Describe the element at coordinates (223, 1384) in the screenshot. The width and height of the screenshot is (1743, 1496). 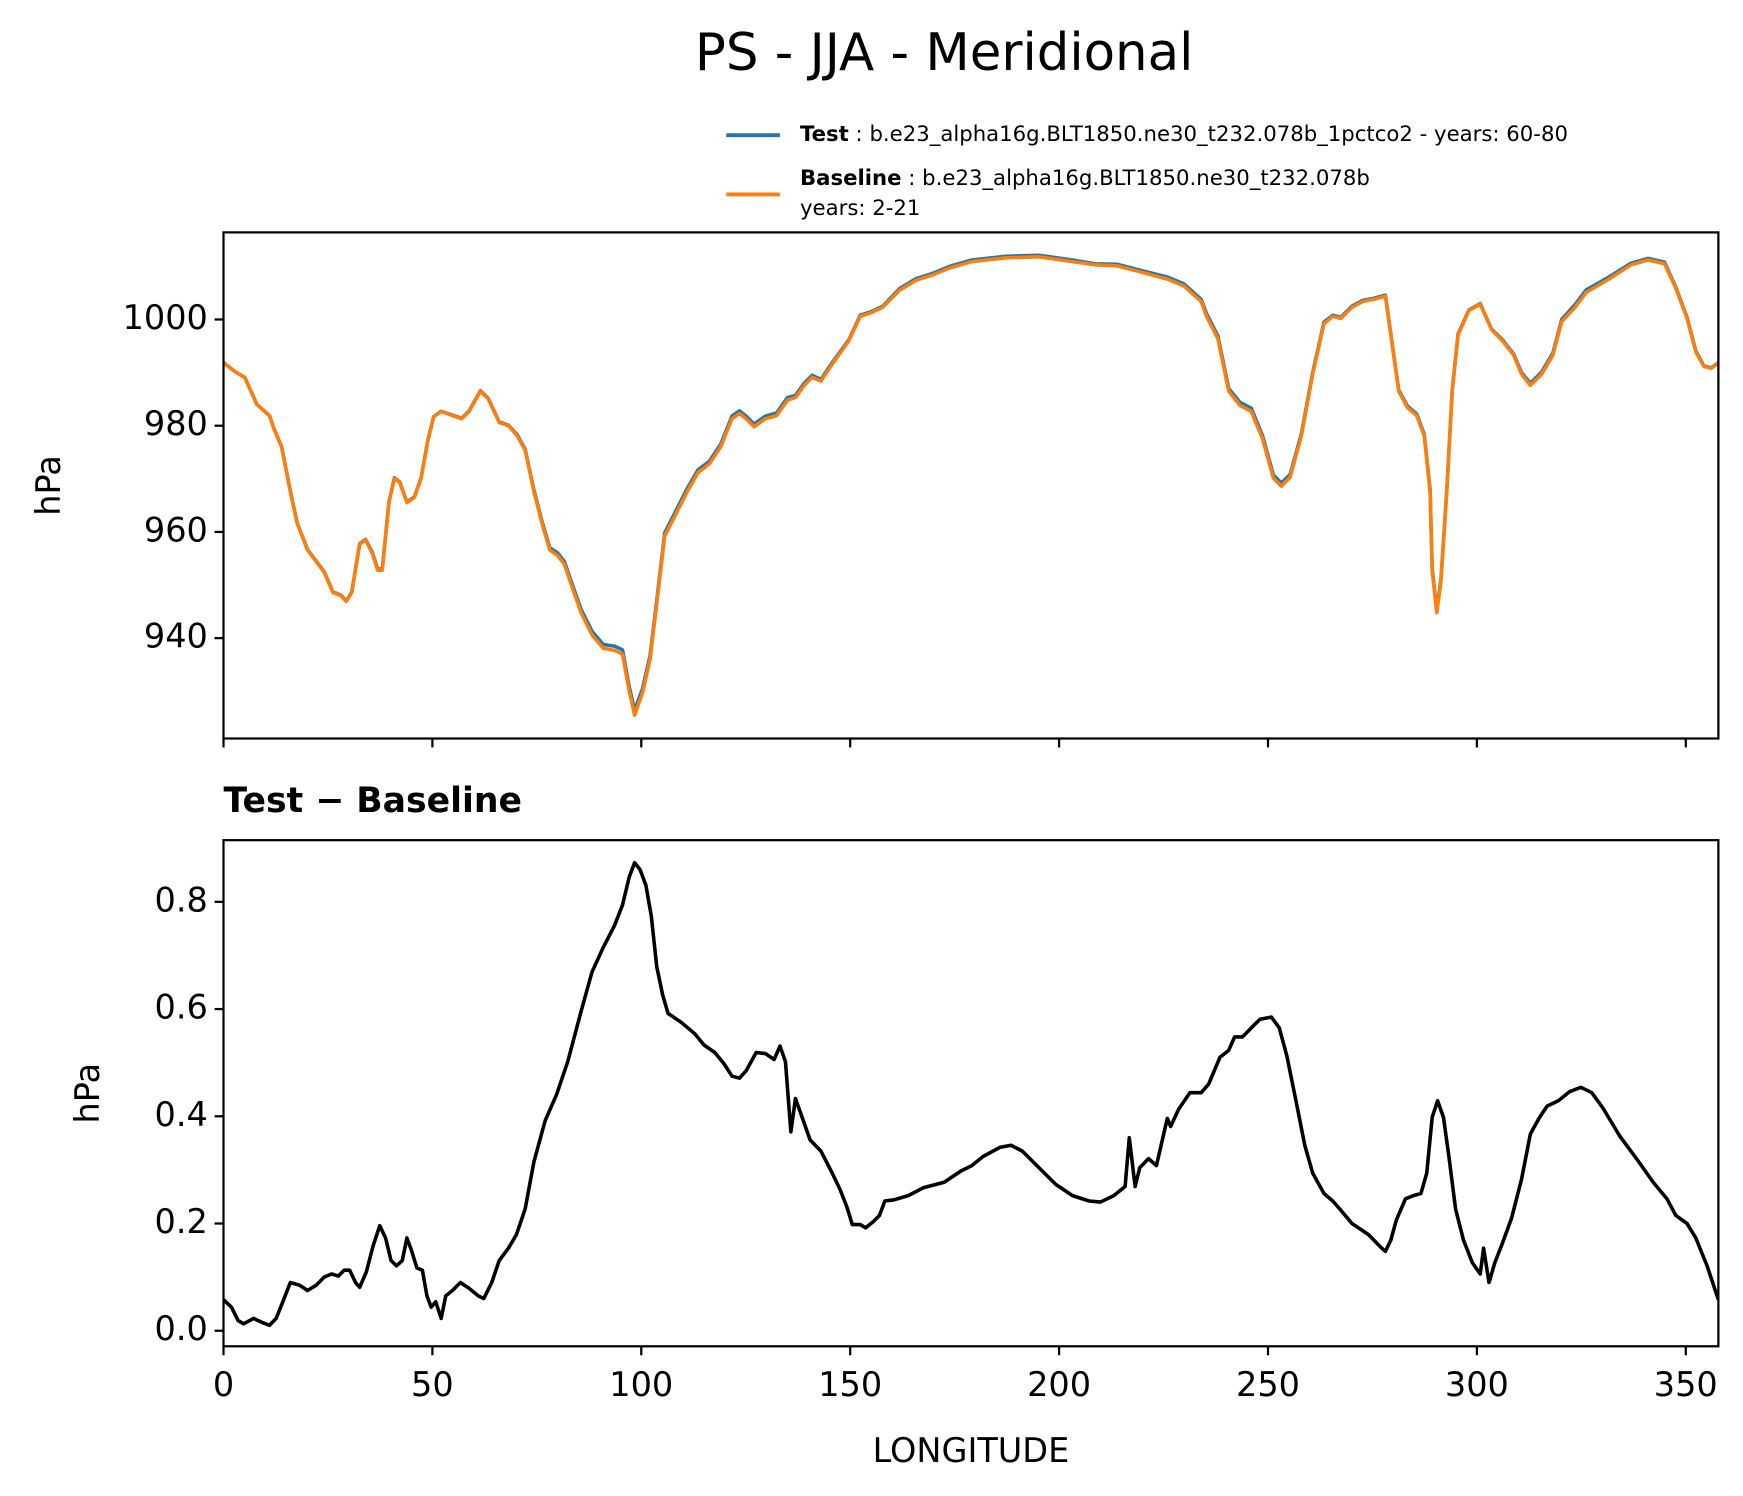
I see `x-tick-label: 0` at that location.